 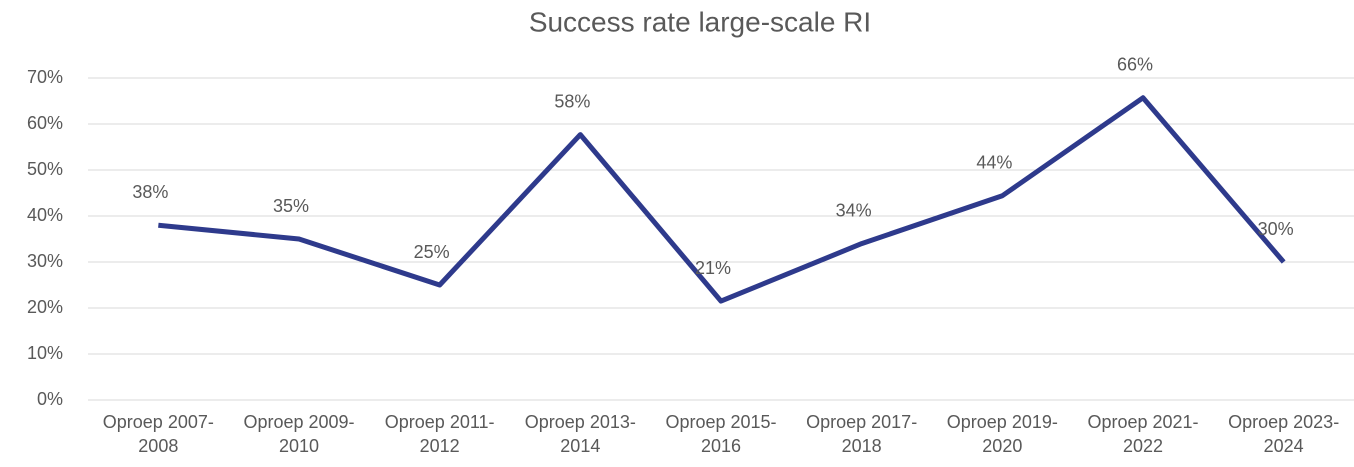 What do you see at coordinates (721, 434) in the screenshot?
I see `x-tick-label: Oproep 2015-2016` at bounding box center [721, 434].